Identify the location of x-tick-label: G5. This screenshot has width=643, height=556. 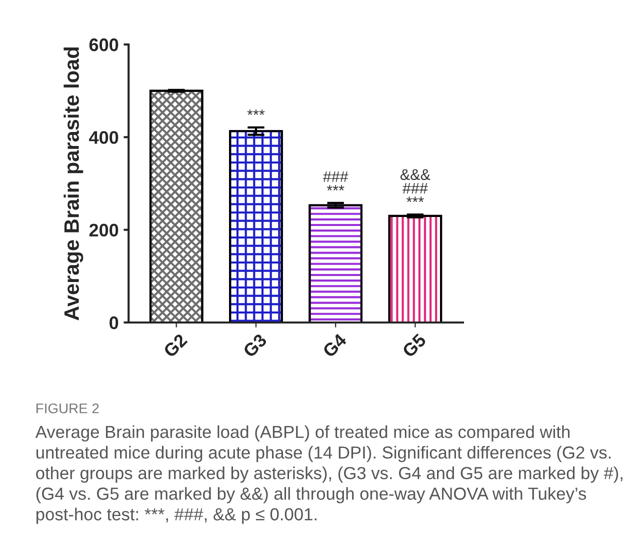
(414, 345).